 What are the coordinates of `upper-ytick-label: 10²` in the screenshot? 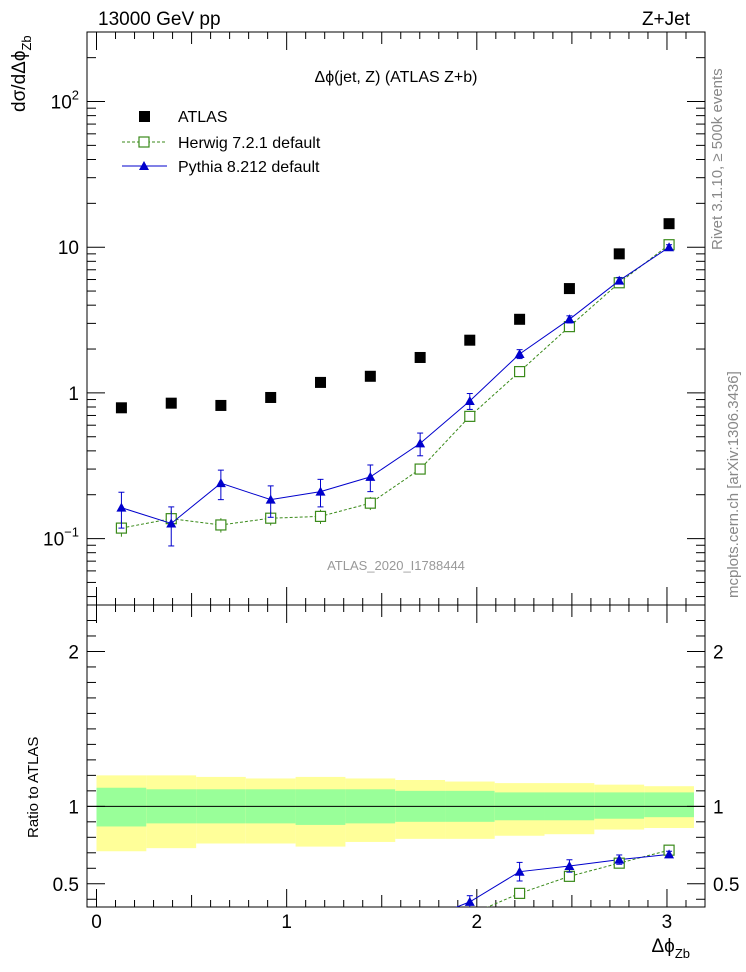 It's located at (65, 101).